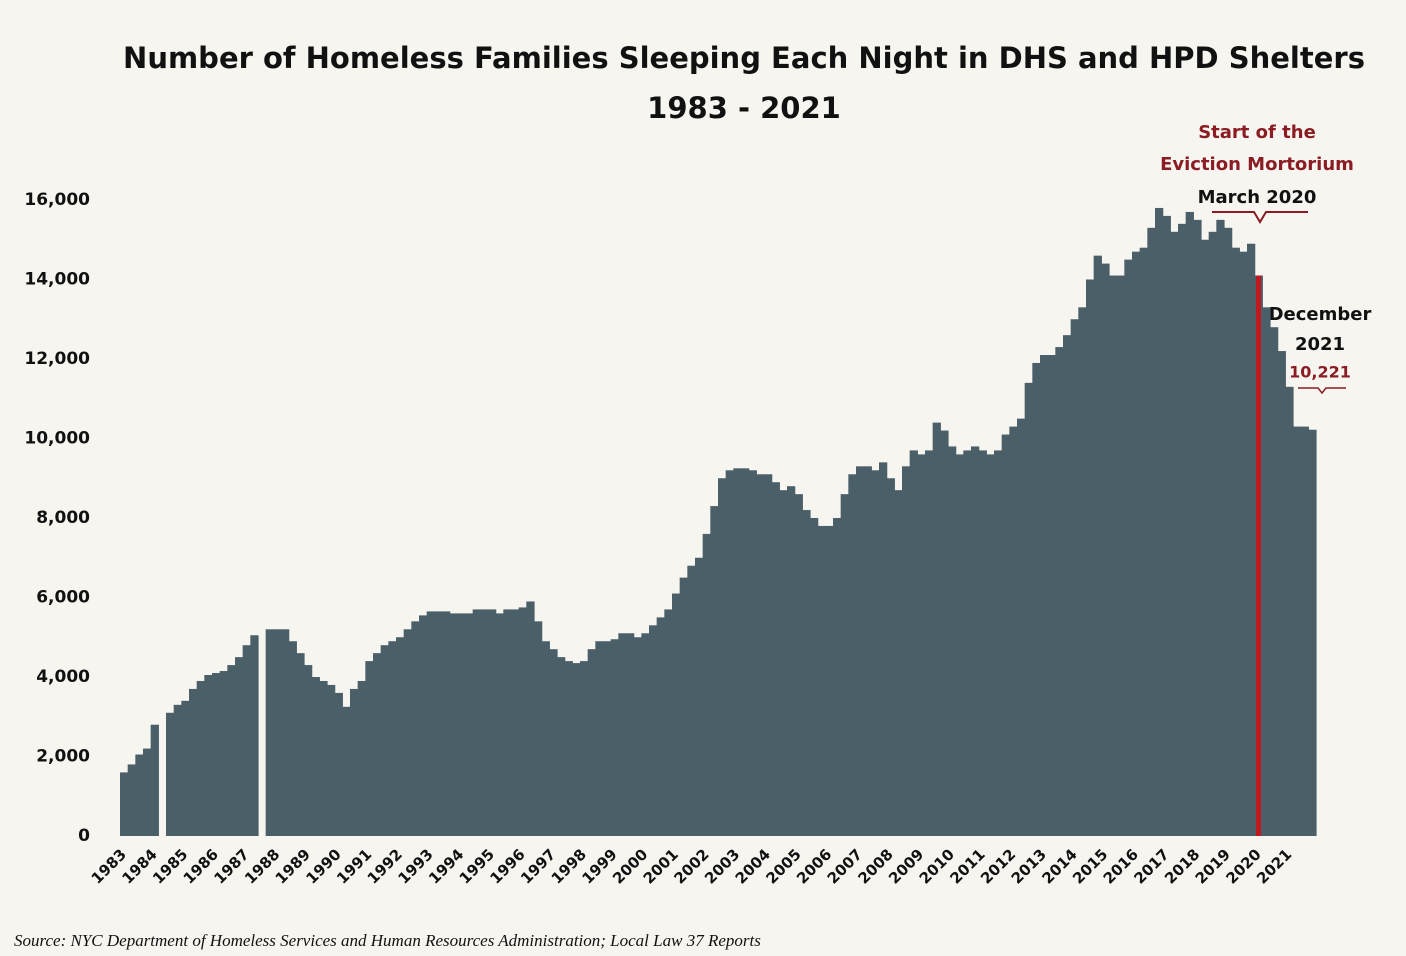 The height and width of the screenshot is (956, 1406). What do you see at coordinates (1320, 344) in the screenshot?
I see `annotation: 2021` at bounding box center [1320, 344].